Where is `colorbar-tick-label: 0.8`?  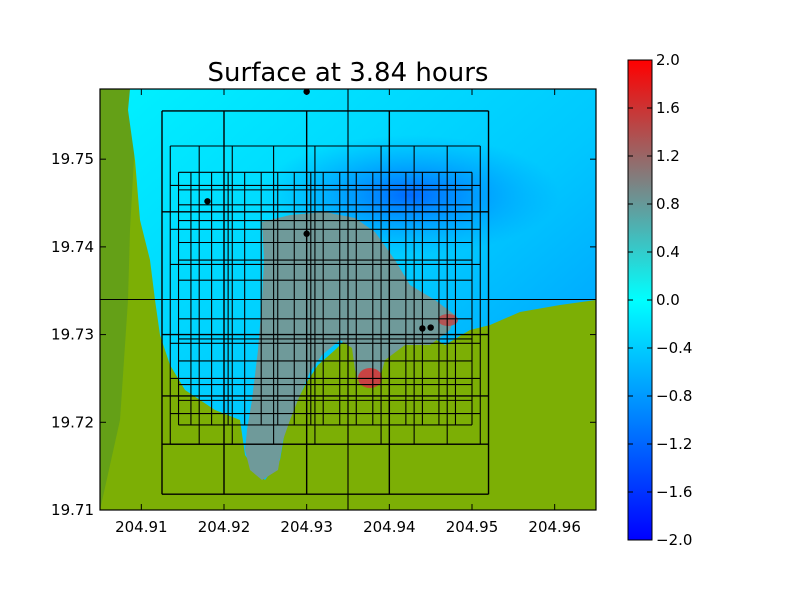
colorbar-tick-label: 0.8 is located at coordinates (668, 204).